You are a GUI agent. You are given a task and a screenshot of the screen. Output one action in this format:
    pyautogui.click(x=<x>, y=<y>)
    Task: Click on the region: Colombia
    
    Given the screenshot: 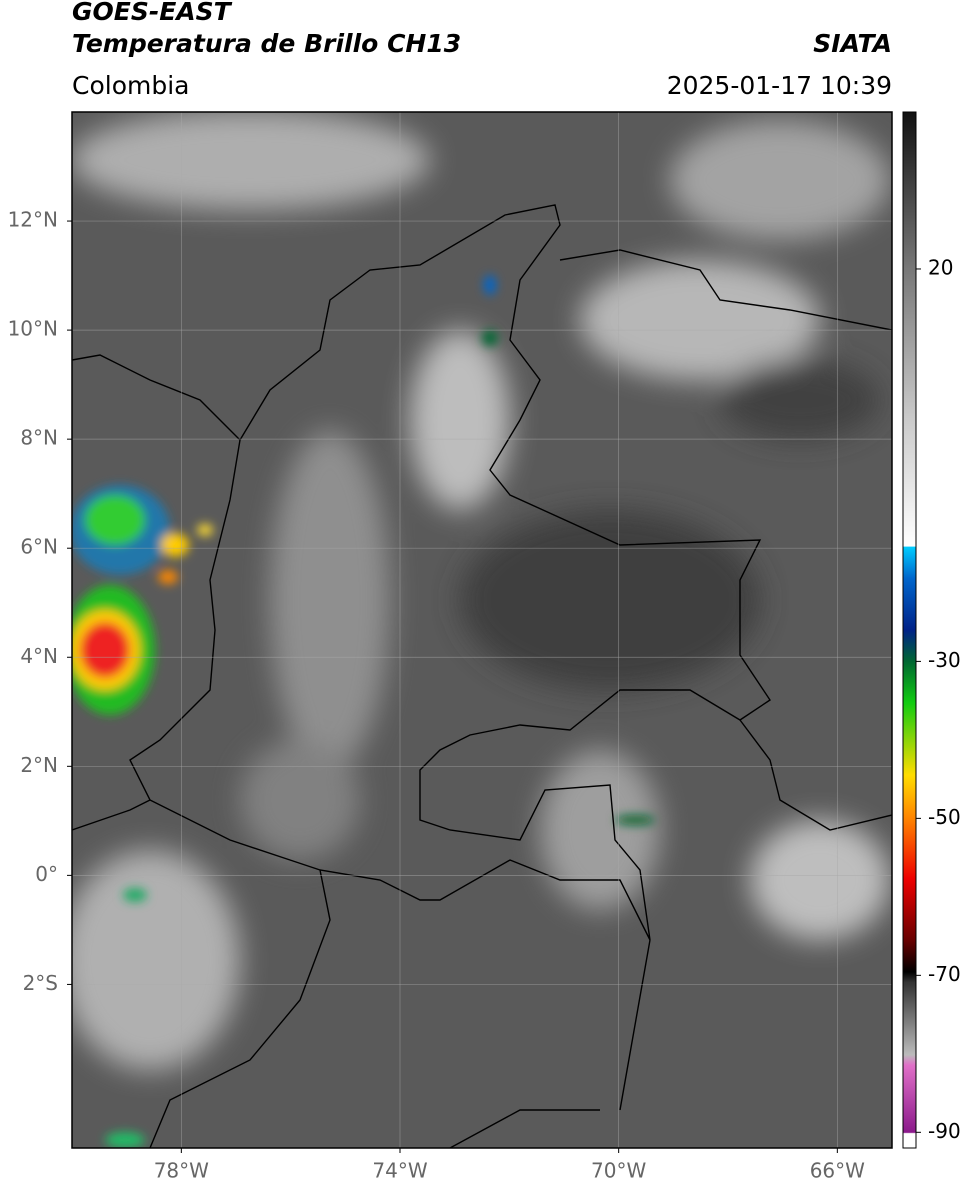 What is the action you would take?
    pyautogui.click(x=130, y=85)
    